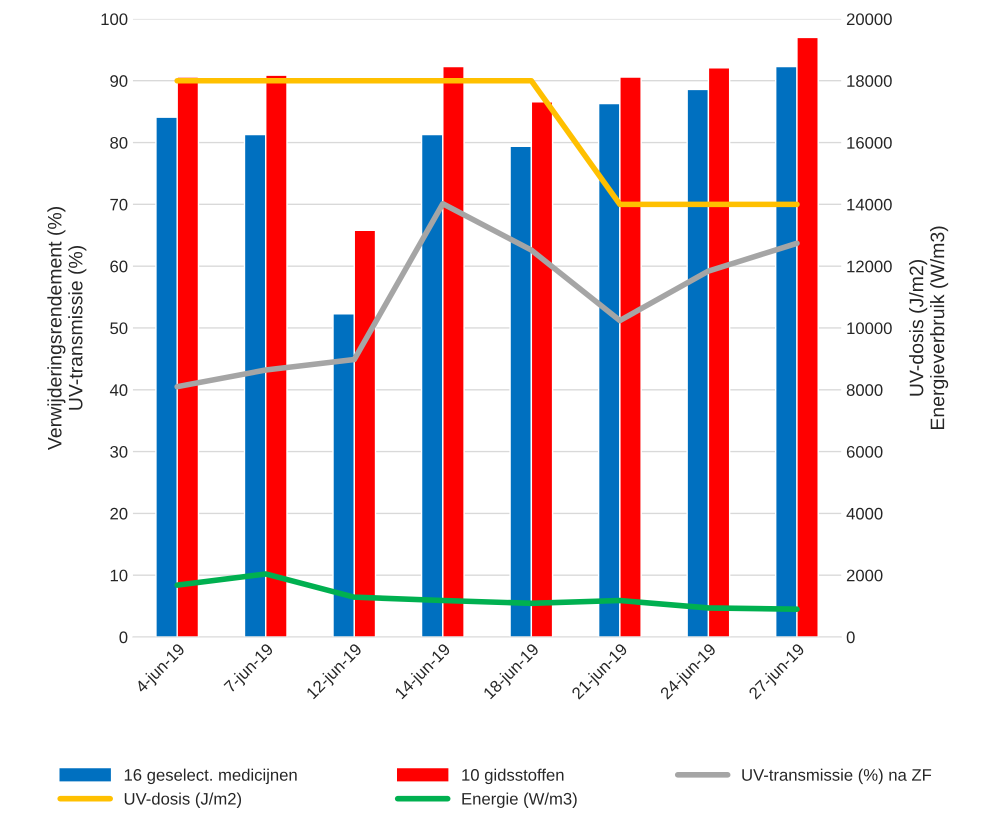  Describe the element at coordinates (864, 576) in the screenshot. I see `y2-tick-label: 2000` at that location.